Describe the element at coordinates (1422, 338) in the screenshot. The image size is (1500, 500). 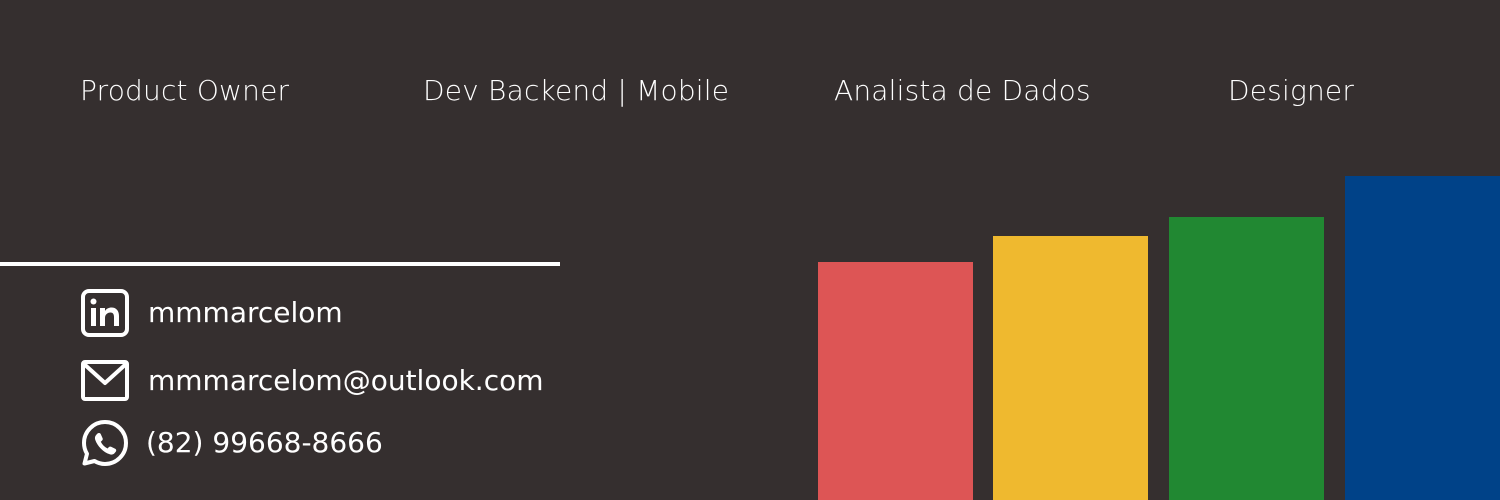
I see `blue-bar` at that location.